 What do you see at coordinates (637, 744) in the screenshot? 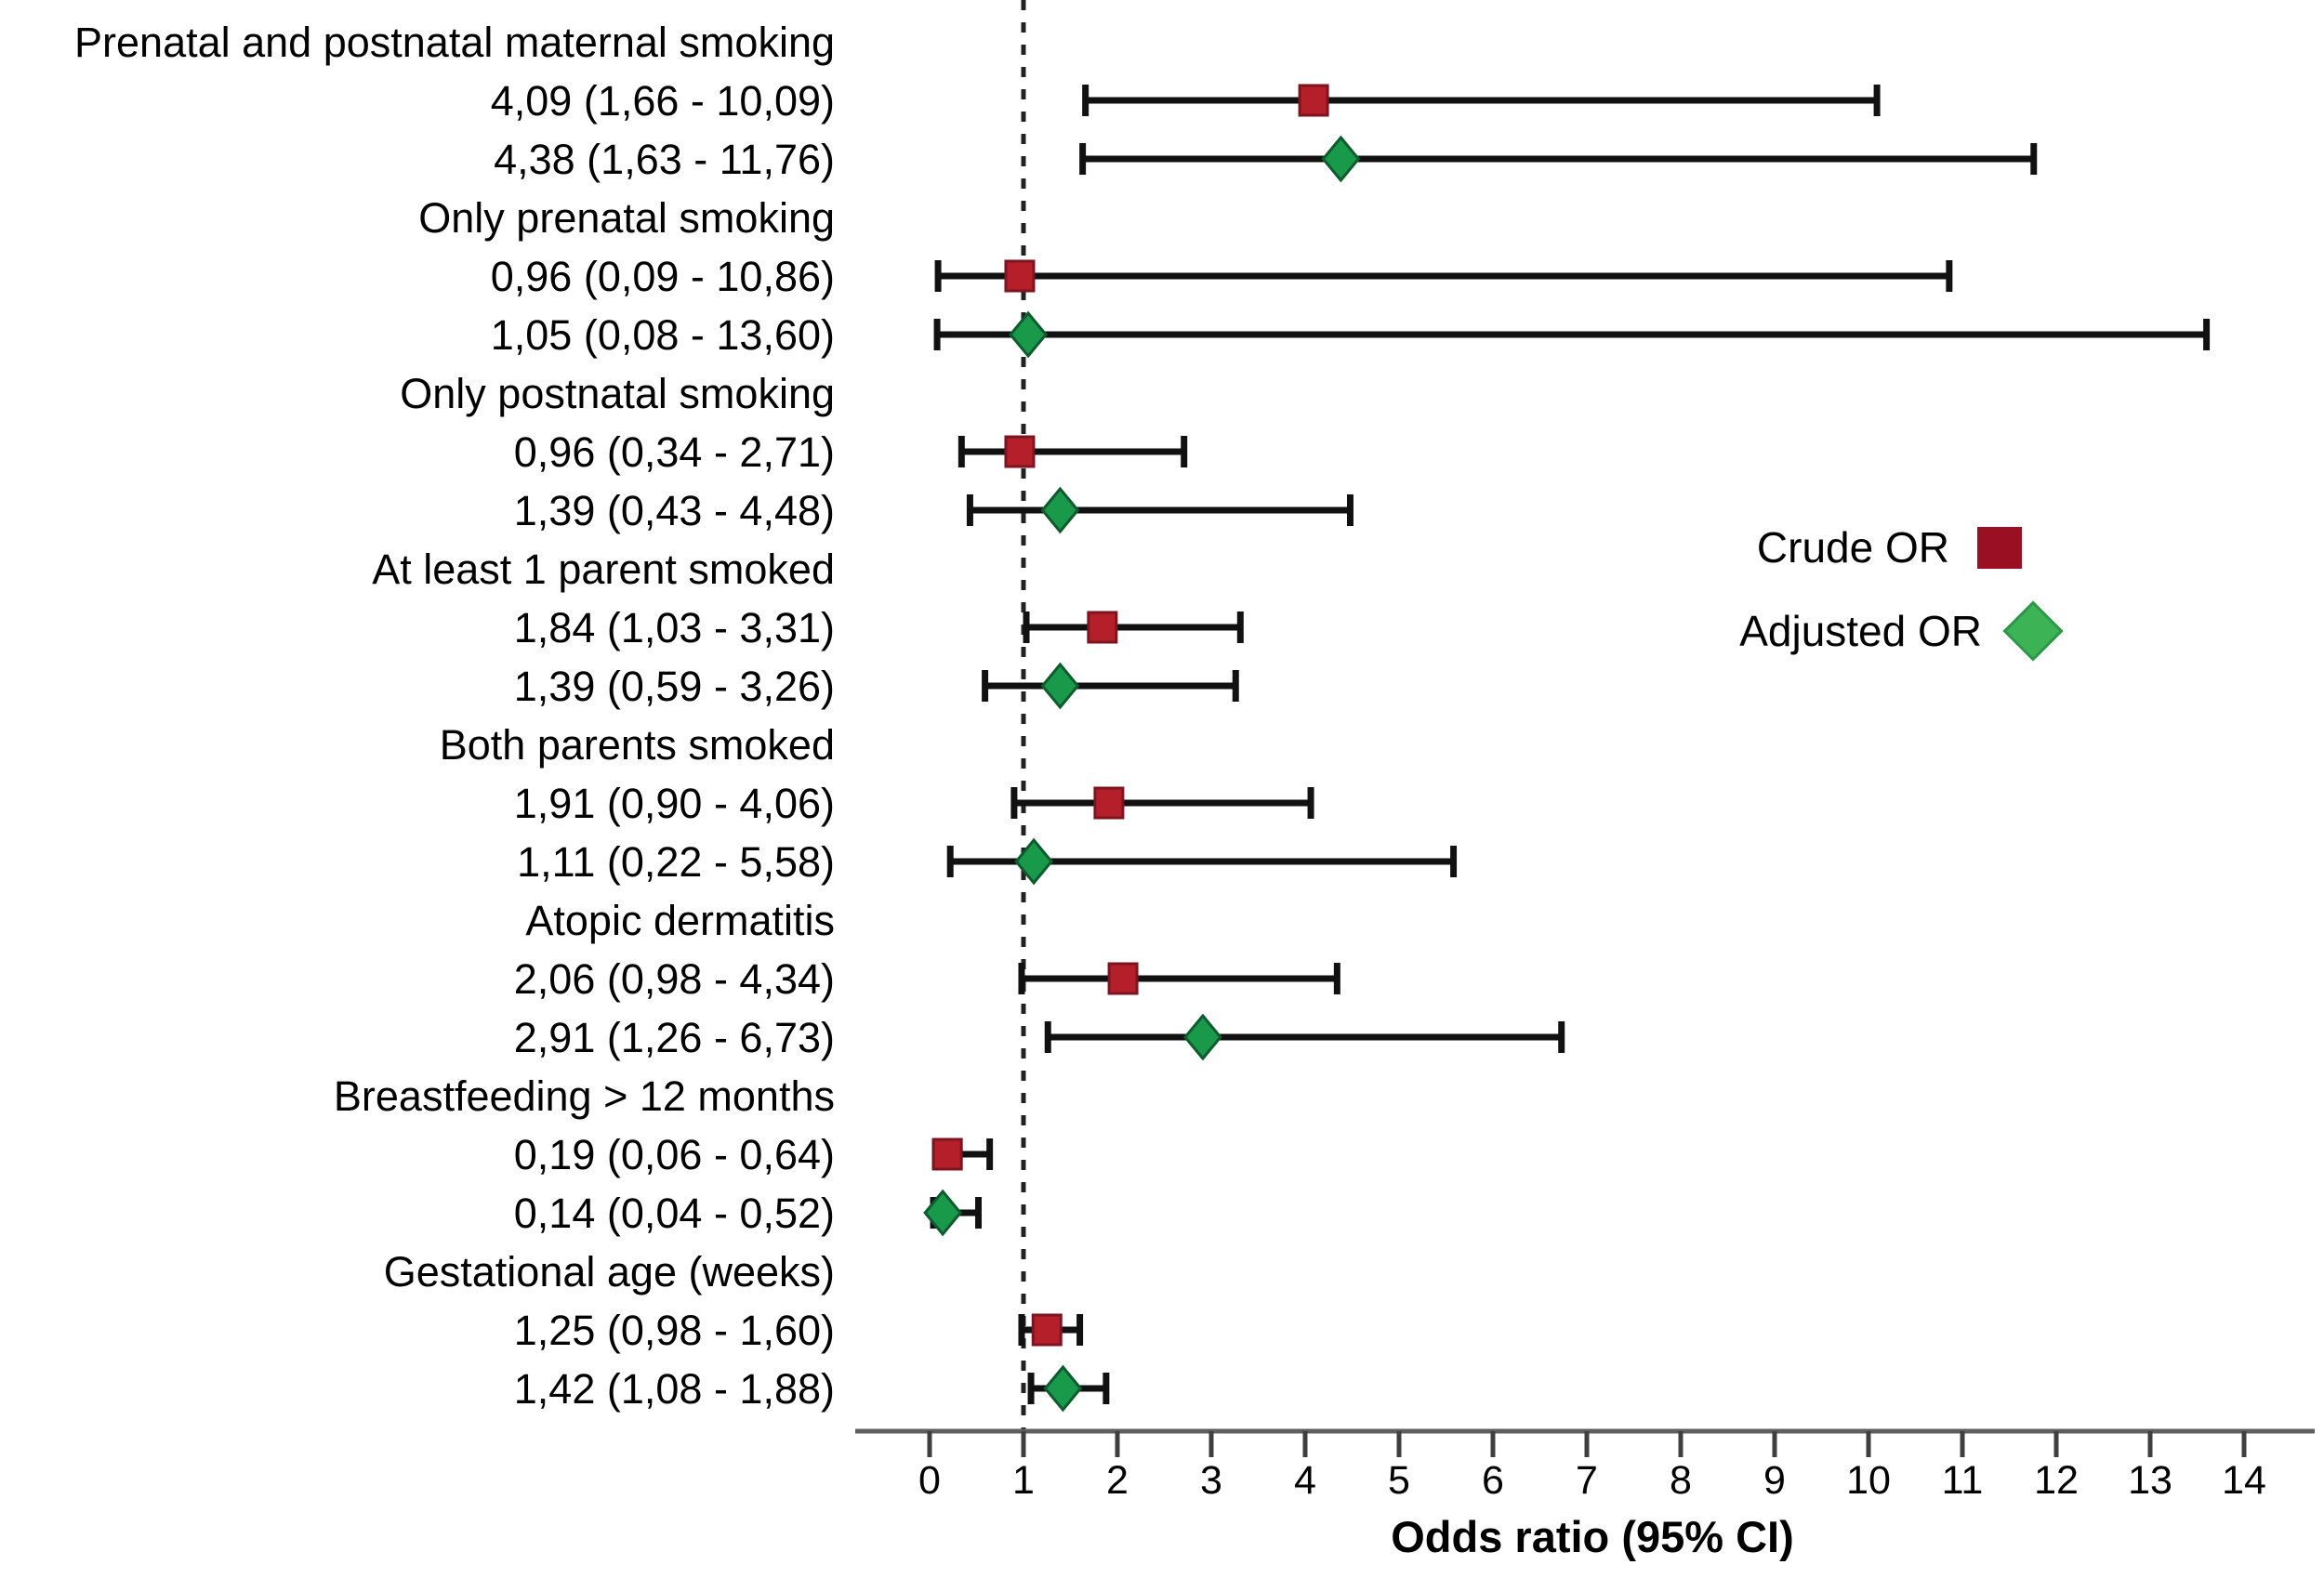
I see `group-label: Both parents smoked` at bounding box center [637, 744].